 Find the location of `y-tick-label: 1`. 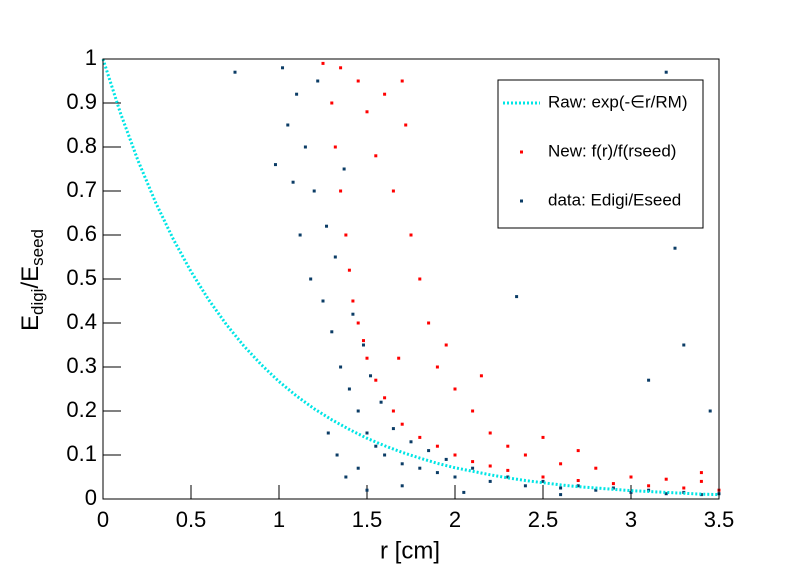

y-tick-label: 1 is located at coordinates (91, 57).